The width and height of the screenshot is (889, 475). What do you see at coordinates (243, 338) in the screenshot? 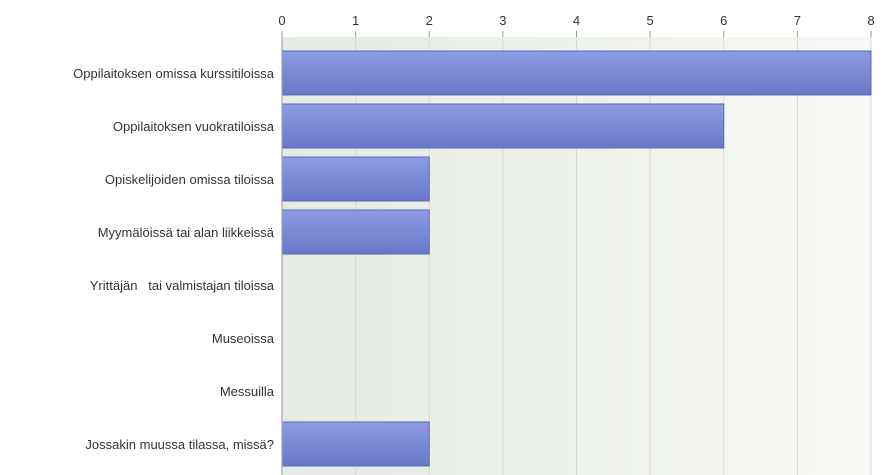
I see `category-label: Museoissa` at bounding box center [243, 338].